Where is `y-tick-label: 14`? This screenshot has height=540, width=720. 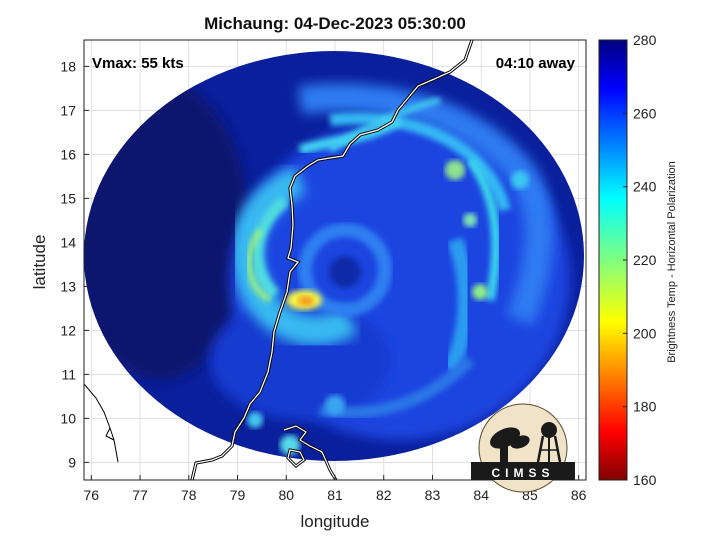 y-tick-label: 14 is located at coordinates (68, 242).